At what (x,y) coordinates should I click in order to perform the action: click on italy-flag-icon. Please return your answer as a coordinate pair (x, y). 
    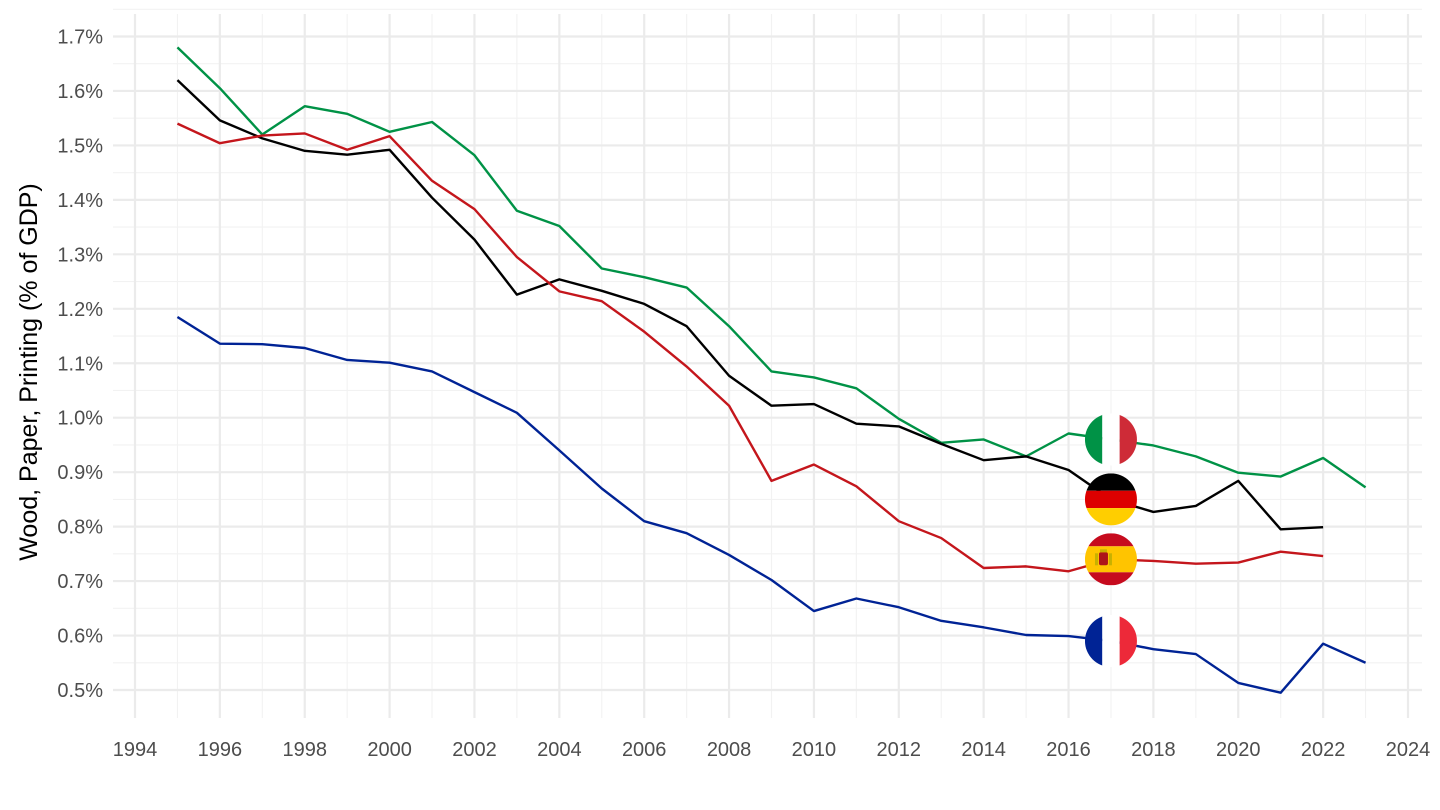
    Looking at the image, I should click on (1110, 439).